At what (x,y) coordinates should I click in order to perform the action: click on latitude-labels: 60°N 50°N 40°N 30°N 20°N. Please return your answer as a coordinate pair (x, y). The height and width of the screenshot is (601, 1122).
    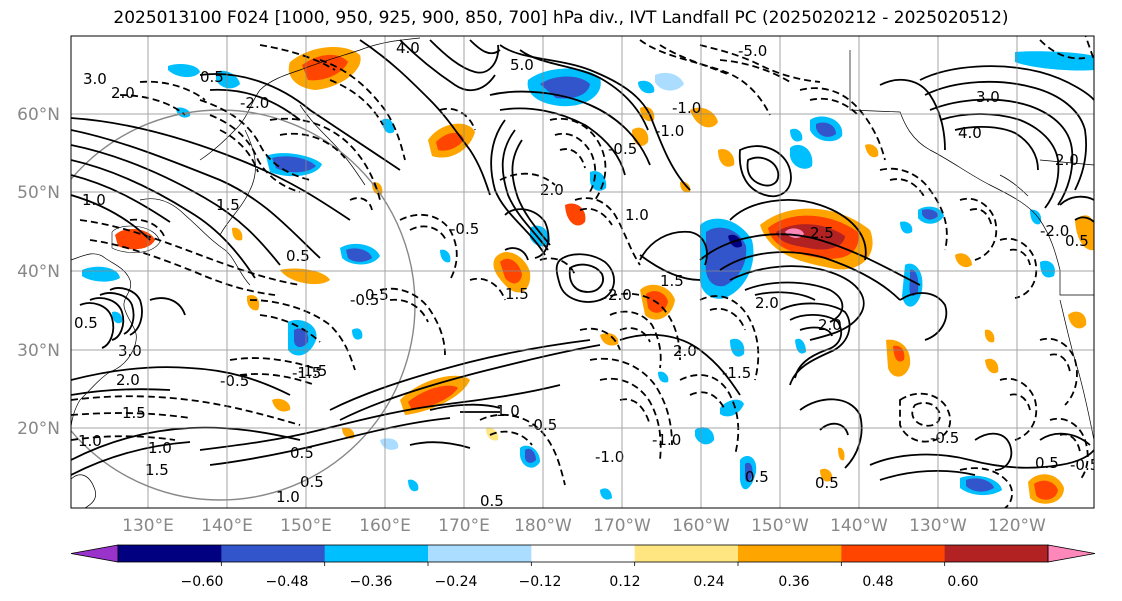
    Looking at the image, I should click on (38, 272).